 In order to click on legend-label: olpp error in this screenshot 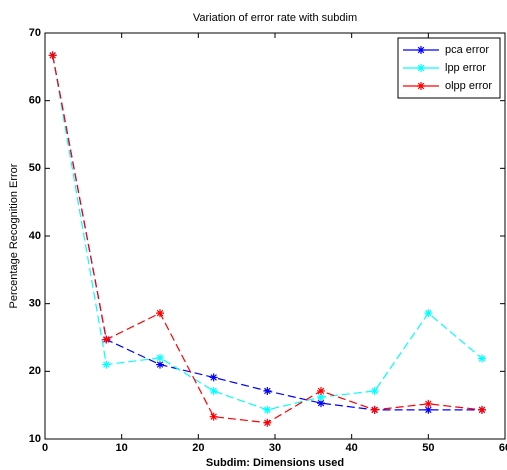, I will do `click(468, 86)`.